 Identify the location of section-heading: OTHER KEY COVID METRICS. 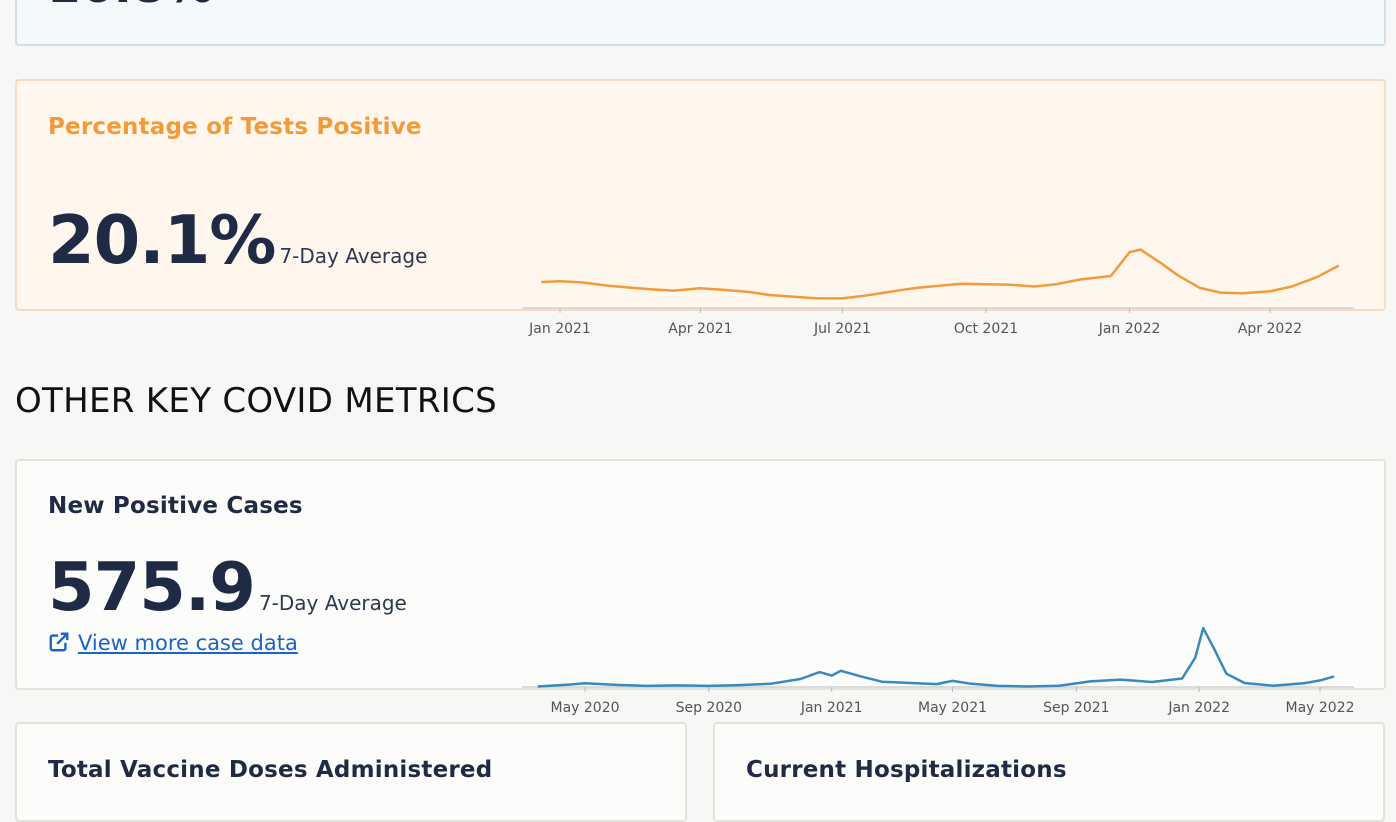
(256, 401).